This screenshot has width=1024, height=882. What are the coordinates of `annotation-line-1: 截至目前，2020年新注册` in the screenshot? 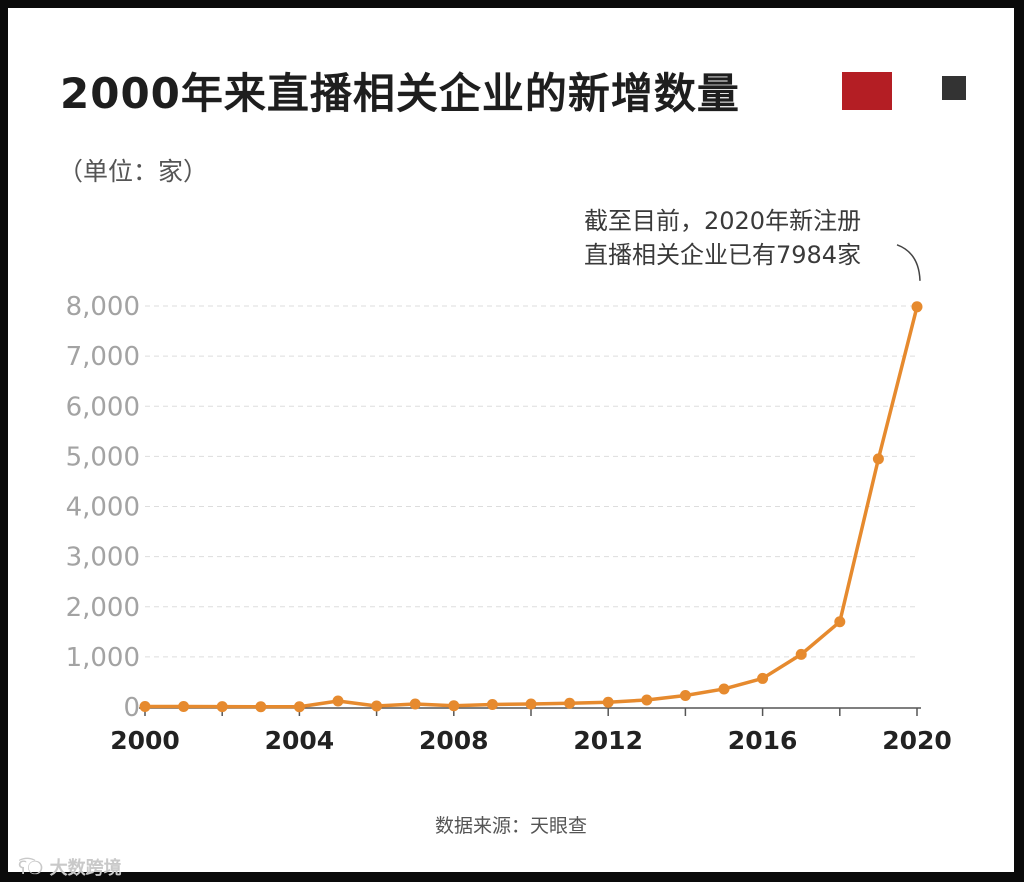 It's located at (723, 221).